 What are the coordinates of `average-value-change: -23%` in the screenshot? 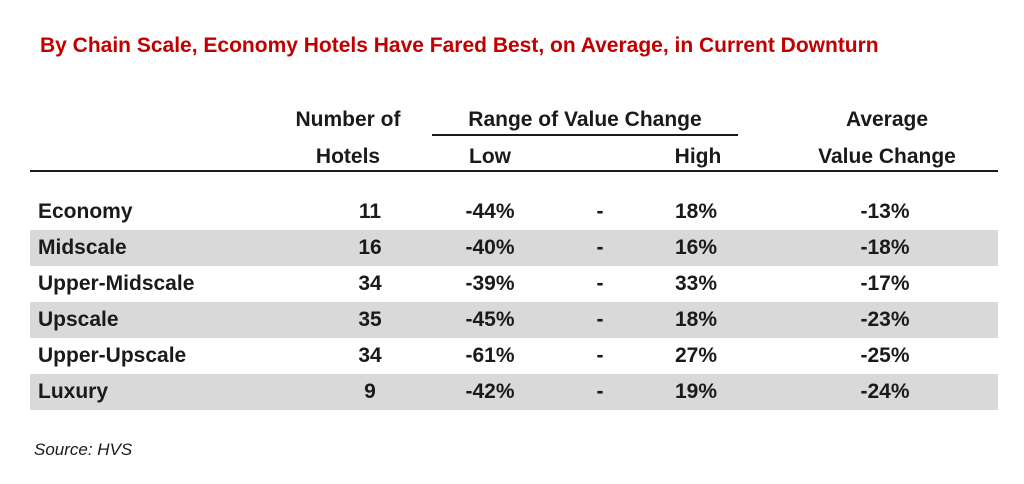 It's located at (885, 319).